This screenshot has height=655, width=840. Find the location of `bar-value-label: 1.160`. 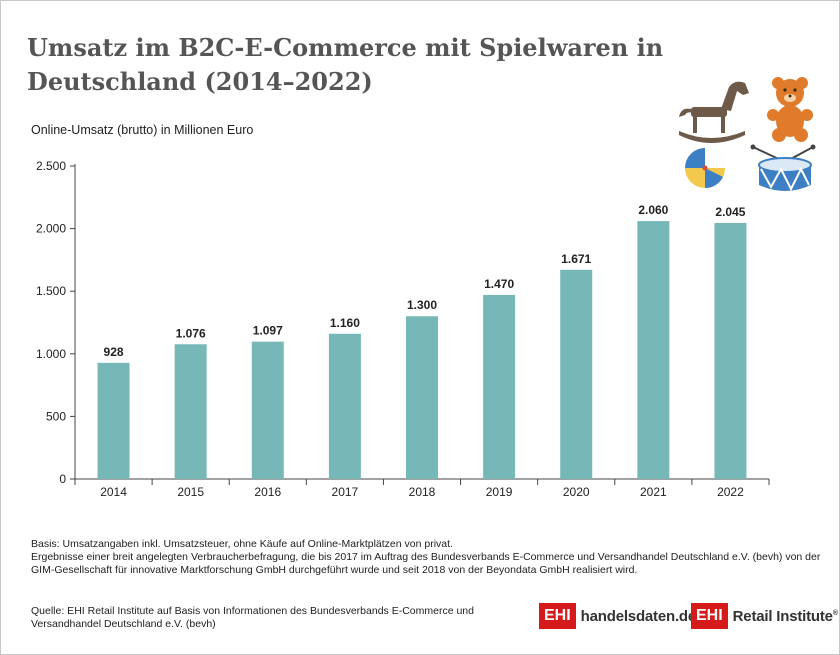

bar-value-label: 1.160 is located at coordinates (345, 323).